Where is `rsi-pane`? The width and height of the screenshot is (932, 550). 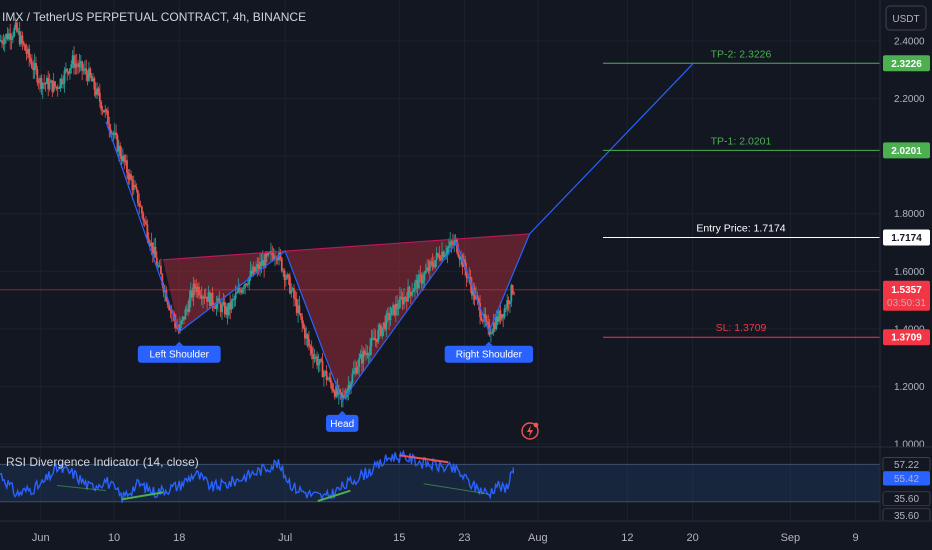
rsi-pane is located at coordinates (440, 476).